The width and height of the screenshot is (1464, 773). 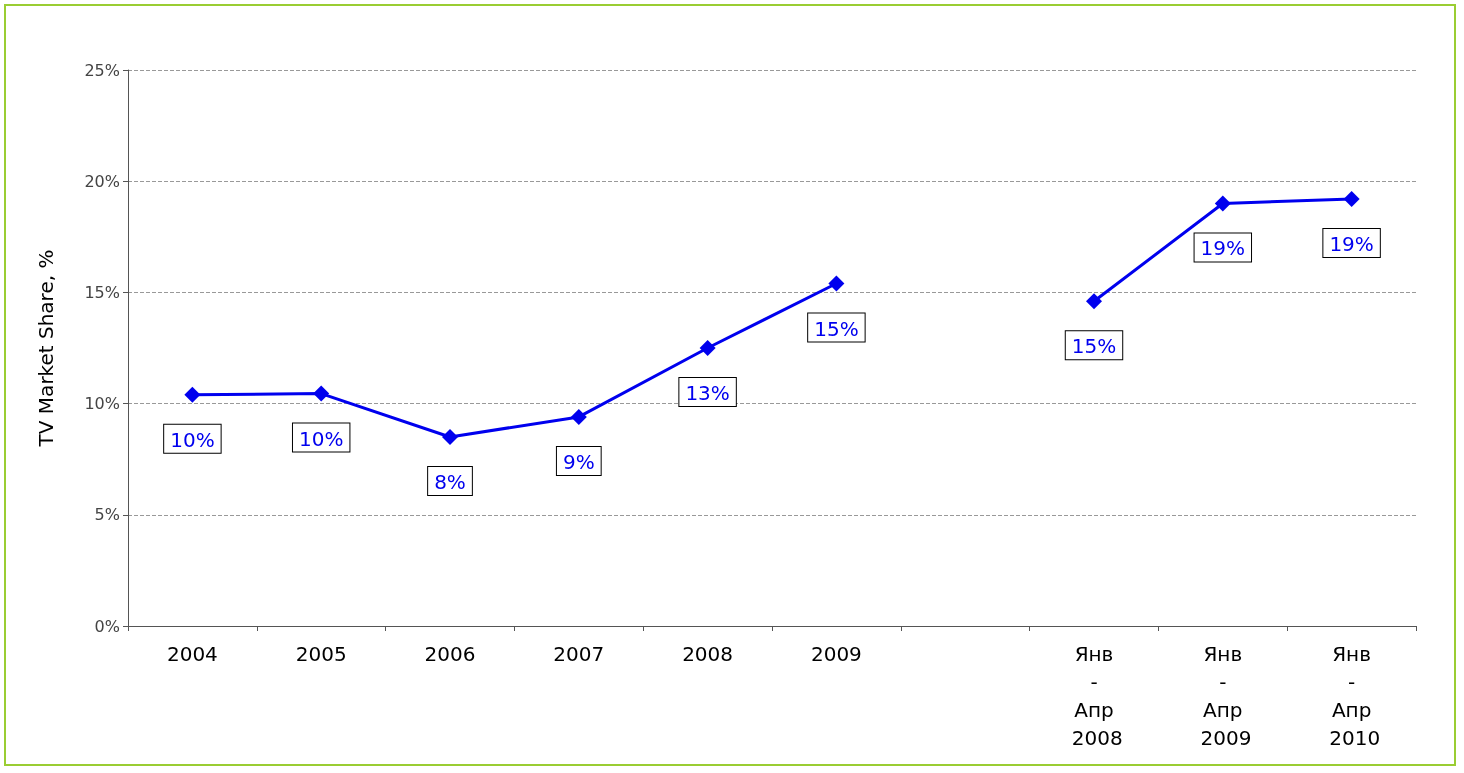 I want to click on y-tick-label: 0%, so click(x=107, y=626).